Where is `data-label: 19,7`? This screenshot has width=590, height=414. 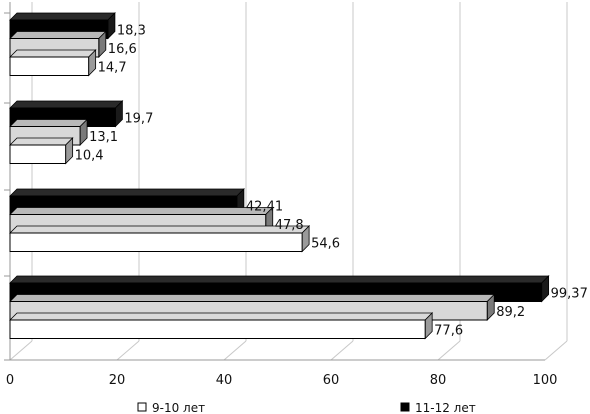
data-label: 19,7 is located at coordinates (138, 118).